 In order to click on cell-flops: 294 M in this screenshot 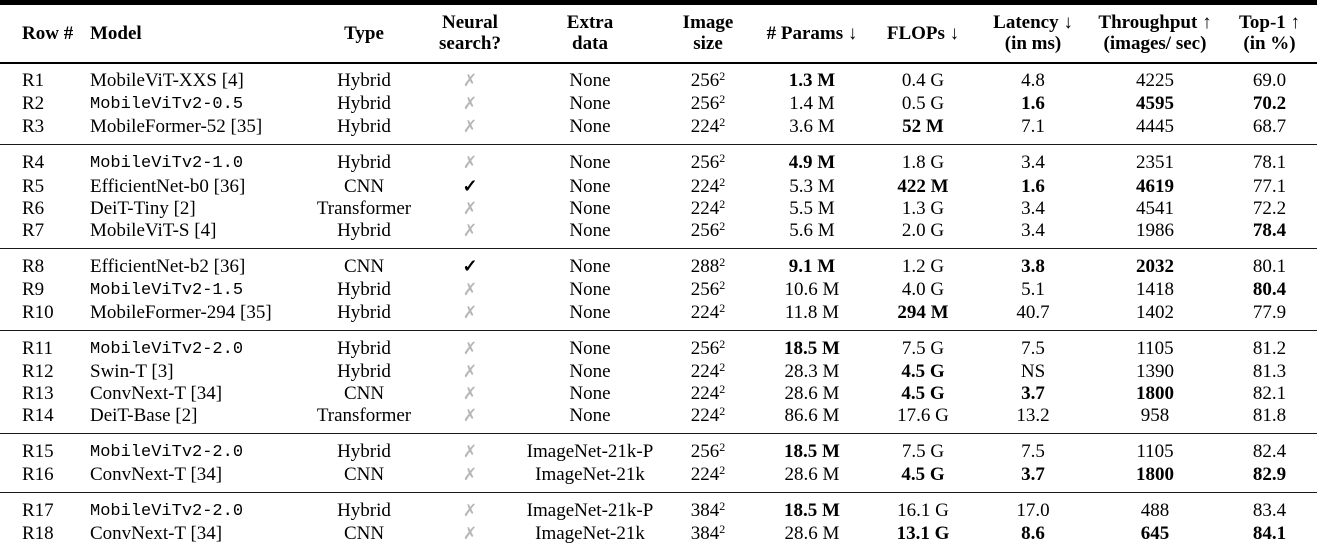, I will do `click(923, 312)`.